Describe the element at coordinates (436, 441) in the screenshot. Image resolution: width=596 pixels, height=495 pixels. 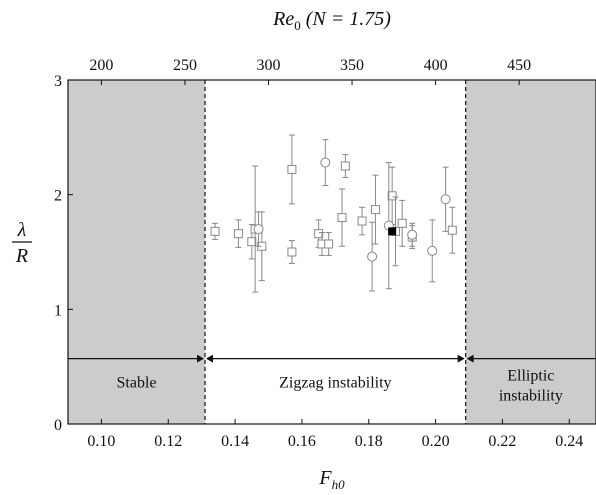
I see `x-tick-label-5: 0.20` at that location.